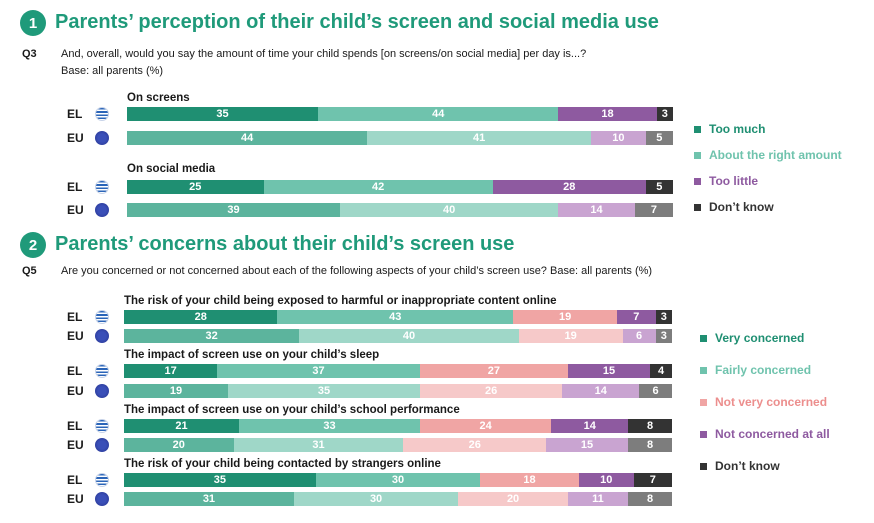 This screenshot has width=874, height=523. I want to click on bar-segment-el-3: 28, so click(569, 187).